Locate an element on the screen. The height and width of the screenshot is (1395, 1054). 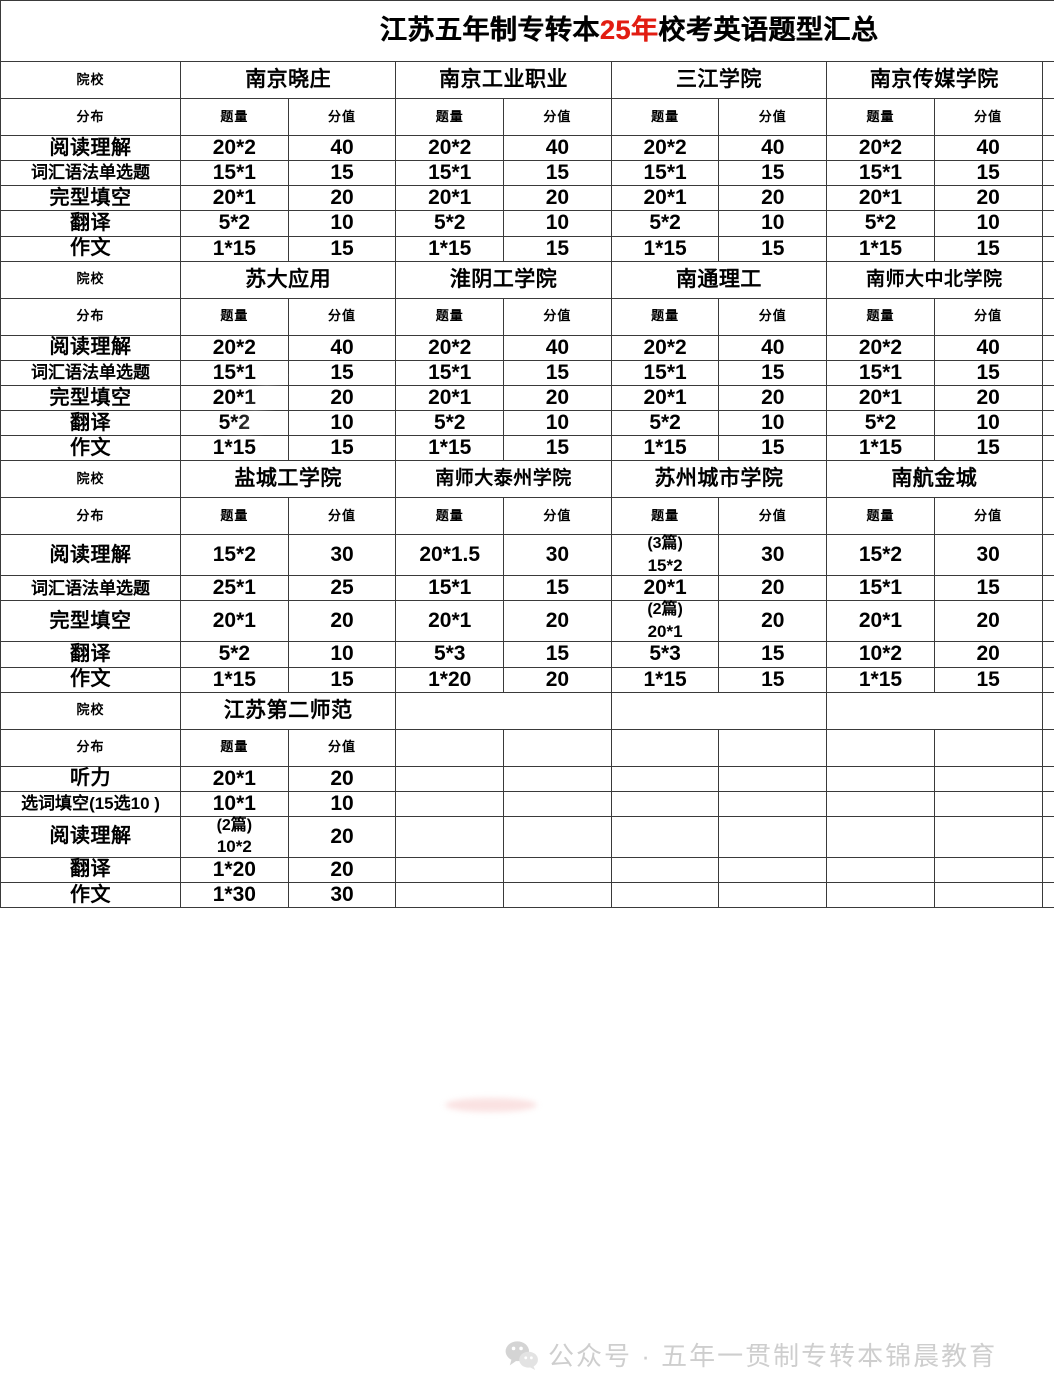
school-name: 南通理工 is located at coordinates (719, 279).